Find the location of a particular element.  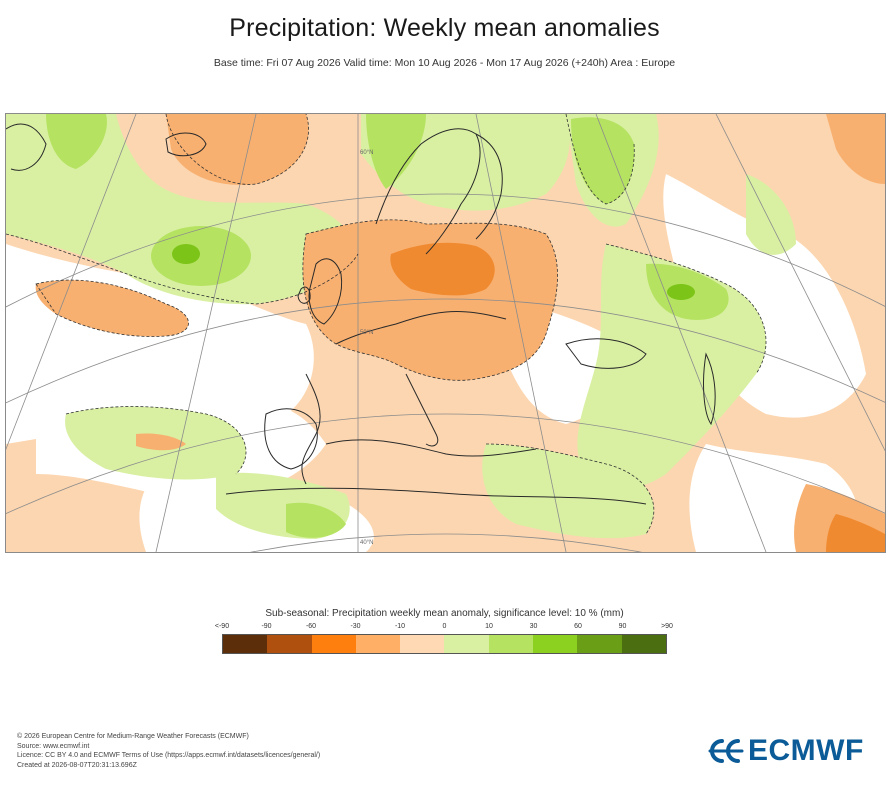

legend-tick: -10 is located at coordinates (400, 626).